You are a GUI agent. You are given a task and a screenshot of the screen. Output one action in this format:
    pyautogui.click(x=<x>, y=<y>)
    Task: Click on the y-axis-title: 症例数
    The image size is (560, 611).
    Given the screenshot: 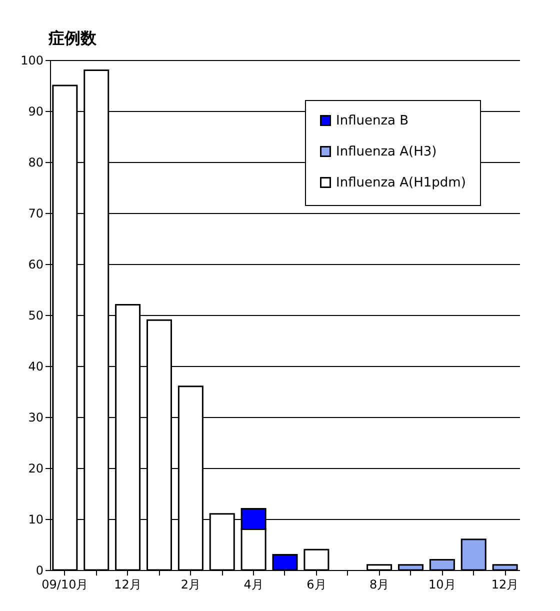 What is the action you would take?
    pyautogui.click(x=73, y=38)
    